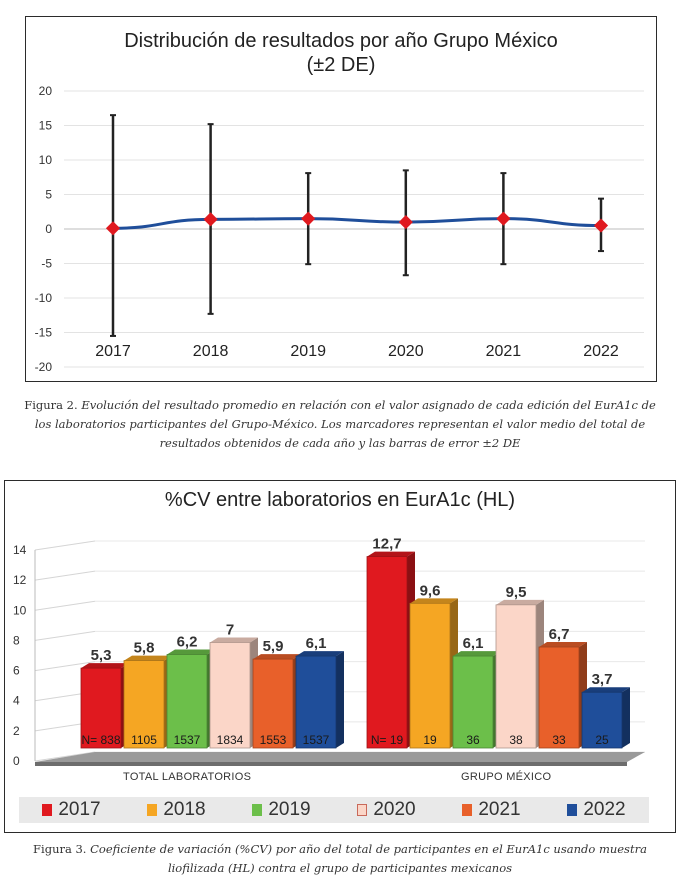  Describe the element at coordinates (273, 646) in the screenshot. I see `bar-value-label: 5,9` at that location.